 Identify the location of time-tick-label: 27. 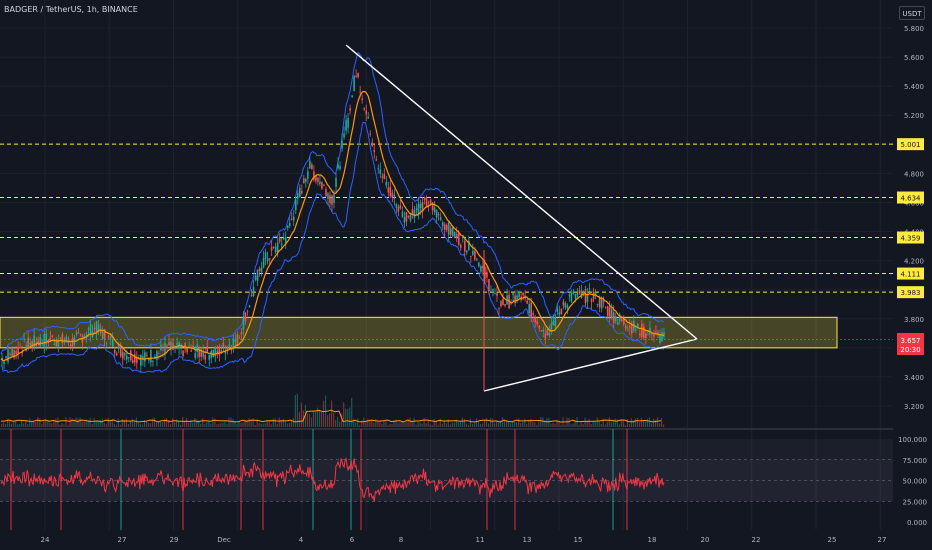
(882, 540).